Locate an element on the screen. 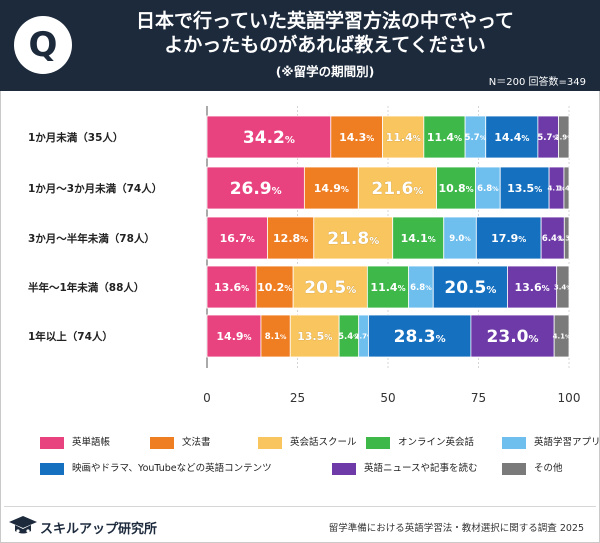 Image resolution: width=600 pixels, height=543 pixels. data-label: 6.4% is located at coordinates (553, 239).